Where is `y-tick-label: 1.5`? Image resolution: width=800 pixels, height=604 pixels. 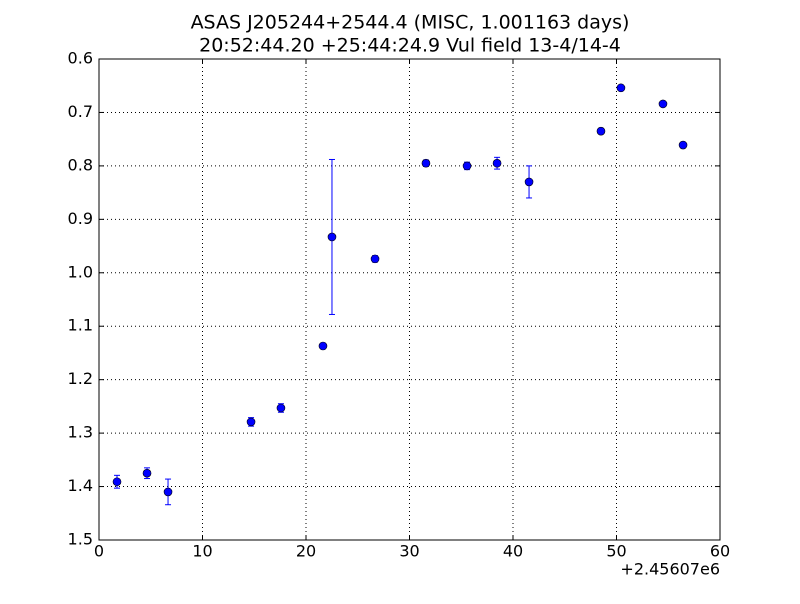 y-tick-label: 1.5 is located at coordinates (80, 539).